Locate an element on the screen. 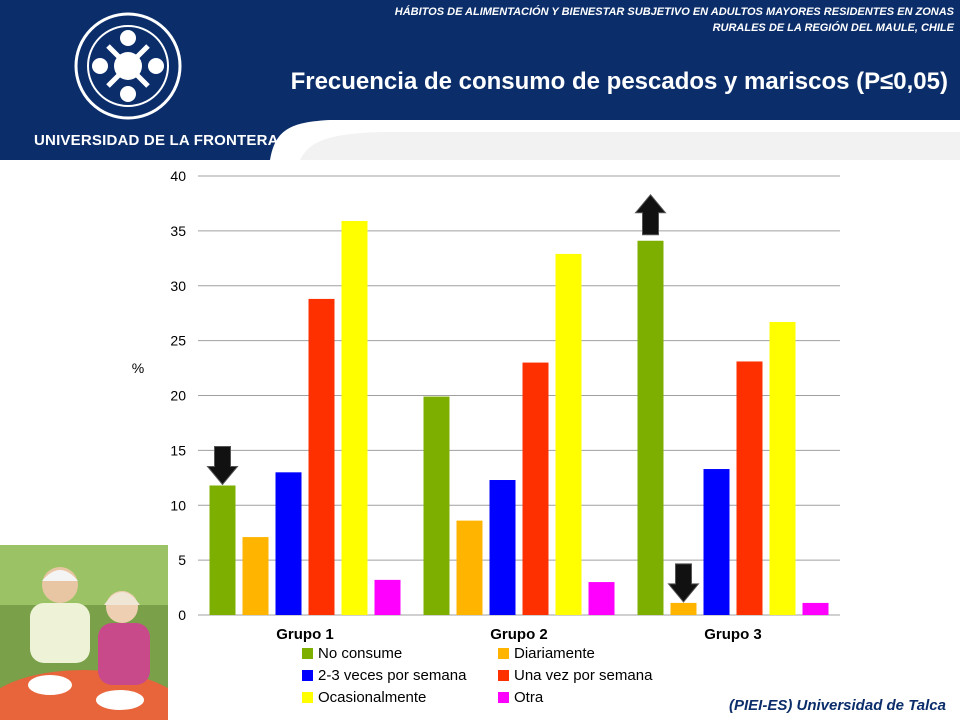 The width and height of the screenshot is (960, 720). y-tick-label: 40 is located at coordinates (178, 176).